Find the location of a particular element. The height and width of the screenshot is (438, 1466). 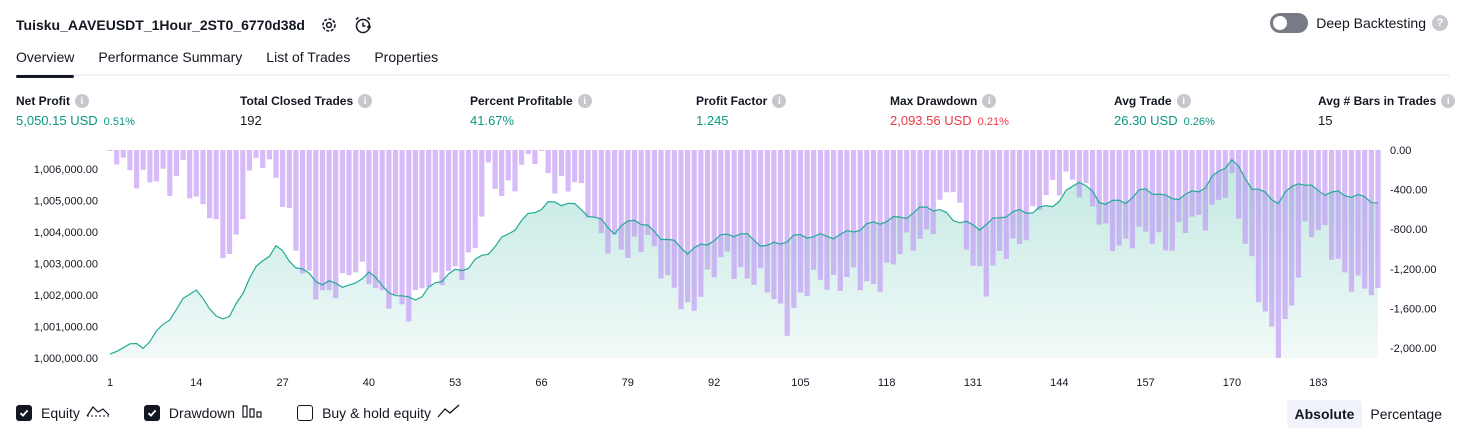

x-tick-label: 40 is located at coordinates (369, 383).